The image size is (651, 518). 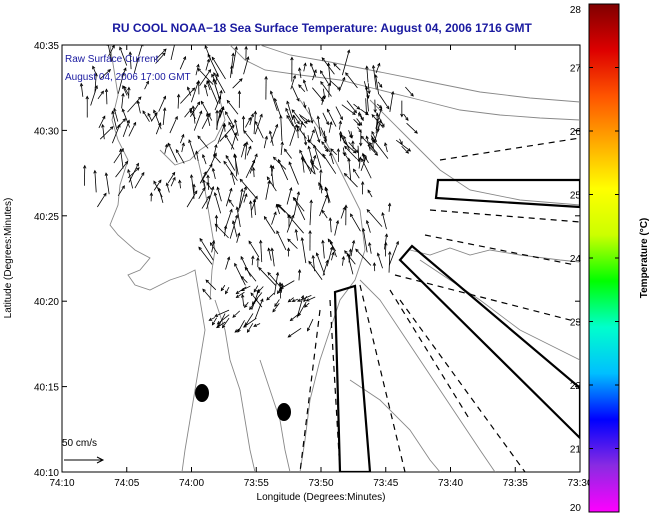 What do you see at coordinates (576, 508) in the screenshot?
I see `colorbar-tick-label: 20` at bounding box center [576, 508].